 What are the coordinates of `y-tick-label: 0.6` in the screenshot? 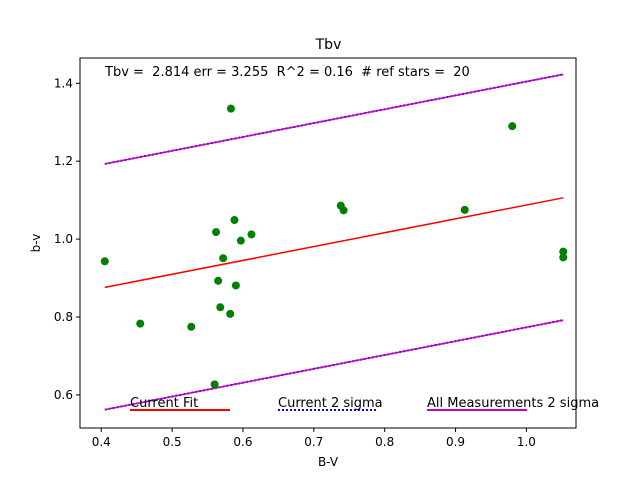 It's located at (63, 395).